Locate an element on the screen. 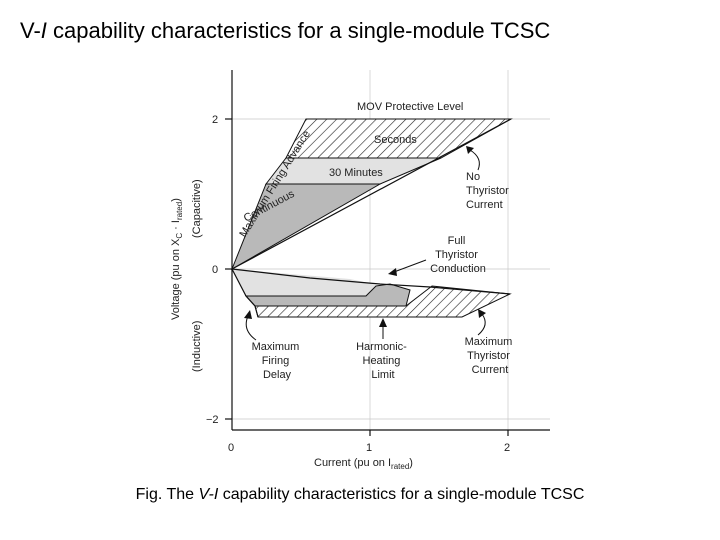 The height and width of the screenshot is (540, 720). x-tick-2: 2 is located at coordinates (507, 448).